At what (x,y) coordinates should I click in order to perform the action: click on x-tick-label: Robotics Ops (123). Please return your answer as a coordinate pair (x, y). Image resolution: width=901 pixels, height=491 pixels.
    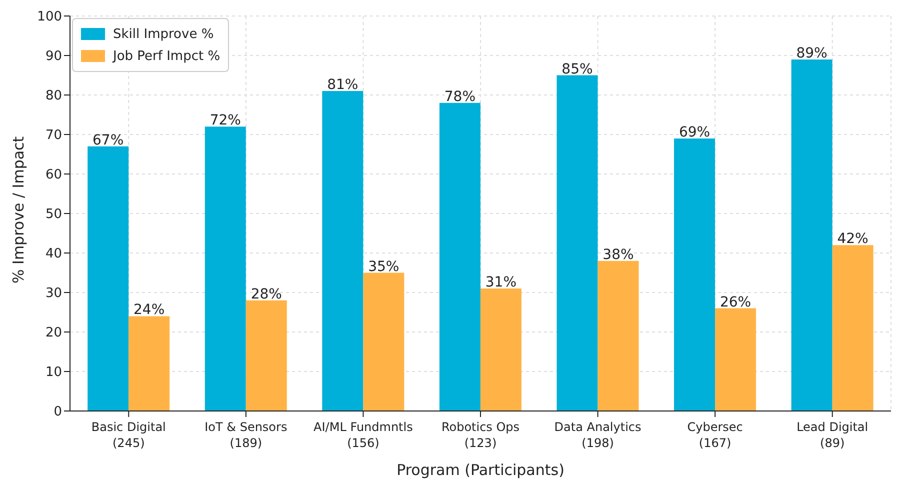
    Looking at the image, I should click on (480, 435).